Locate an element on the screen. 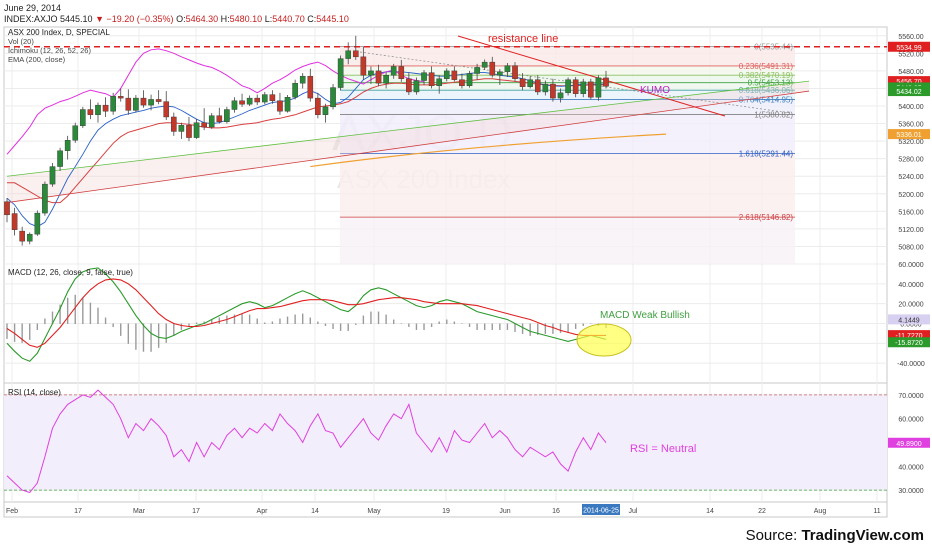 The width and height of the screenshot is (932, 550). fib-label: 1(5380.82) is located at coordinates (773, 114).